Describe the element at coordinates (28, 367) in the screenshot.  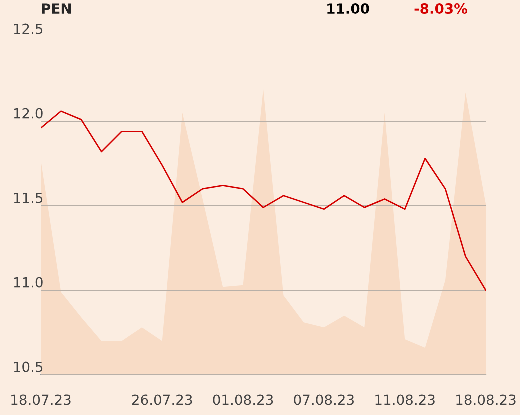
I see `y-tick-label: 10.5` at that location.